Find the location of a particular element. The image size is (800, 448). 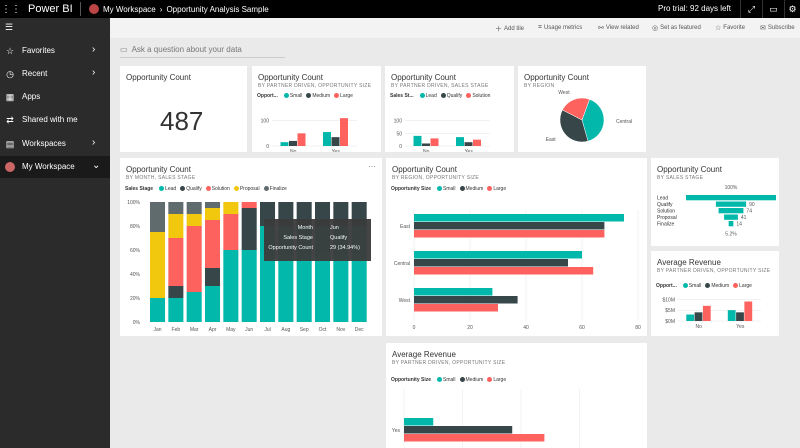

y-tick-label: West is located at coordinates (405, 301).